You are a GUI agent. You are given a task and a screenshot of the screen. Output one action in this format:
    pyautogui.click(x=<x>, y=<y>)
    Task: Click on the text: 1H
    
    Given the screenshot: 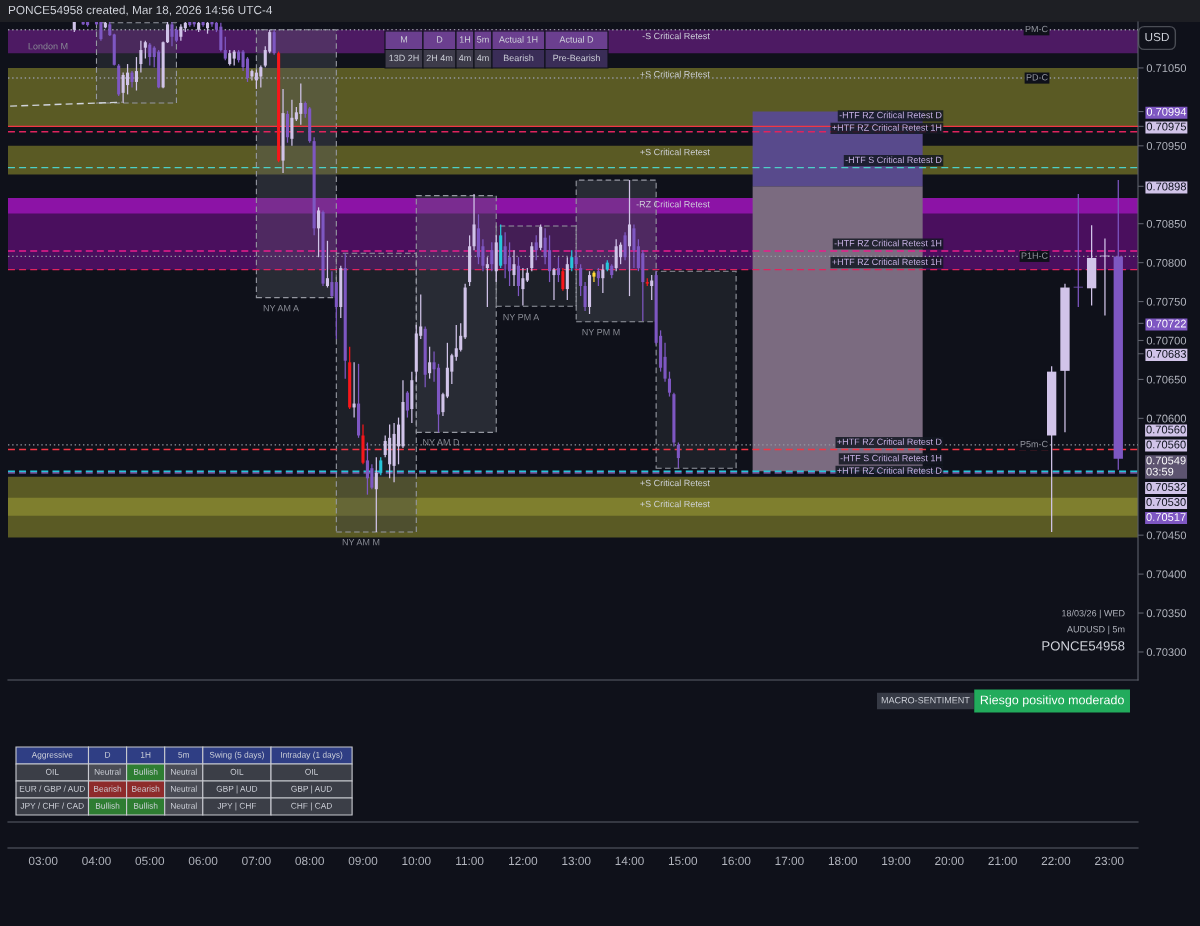 What is the action you would take?
    pyautogui.click(x=145, y=754)
    